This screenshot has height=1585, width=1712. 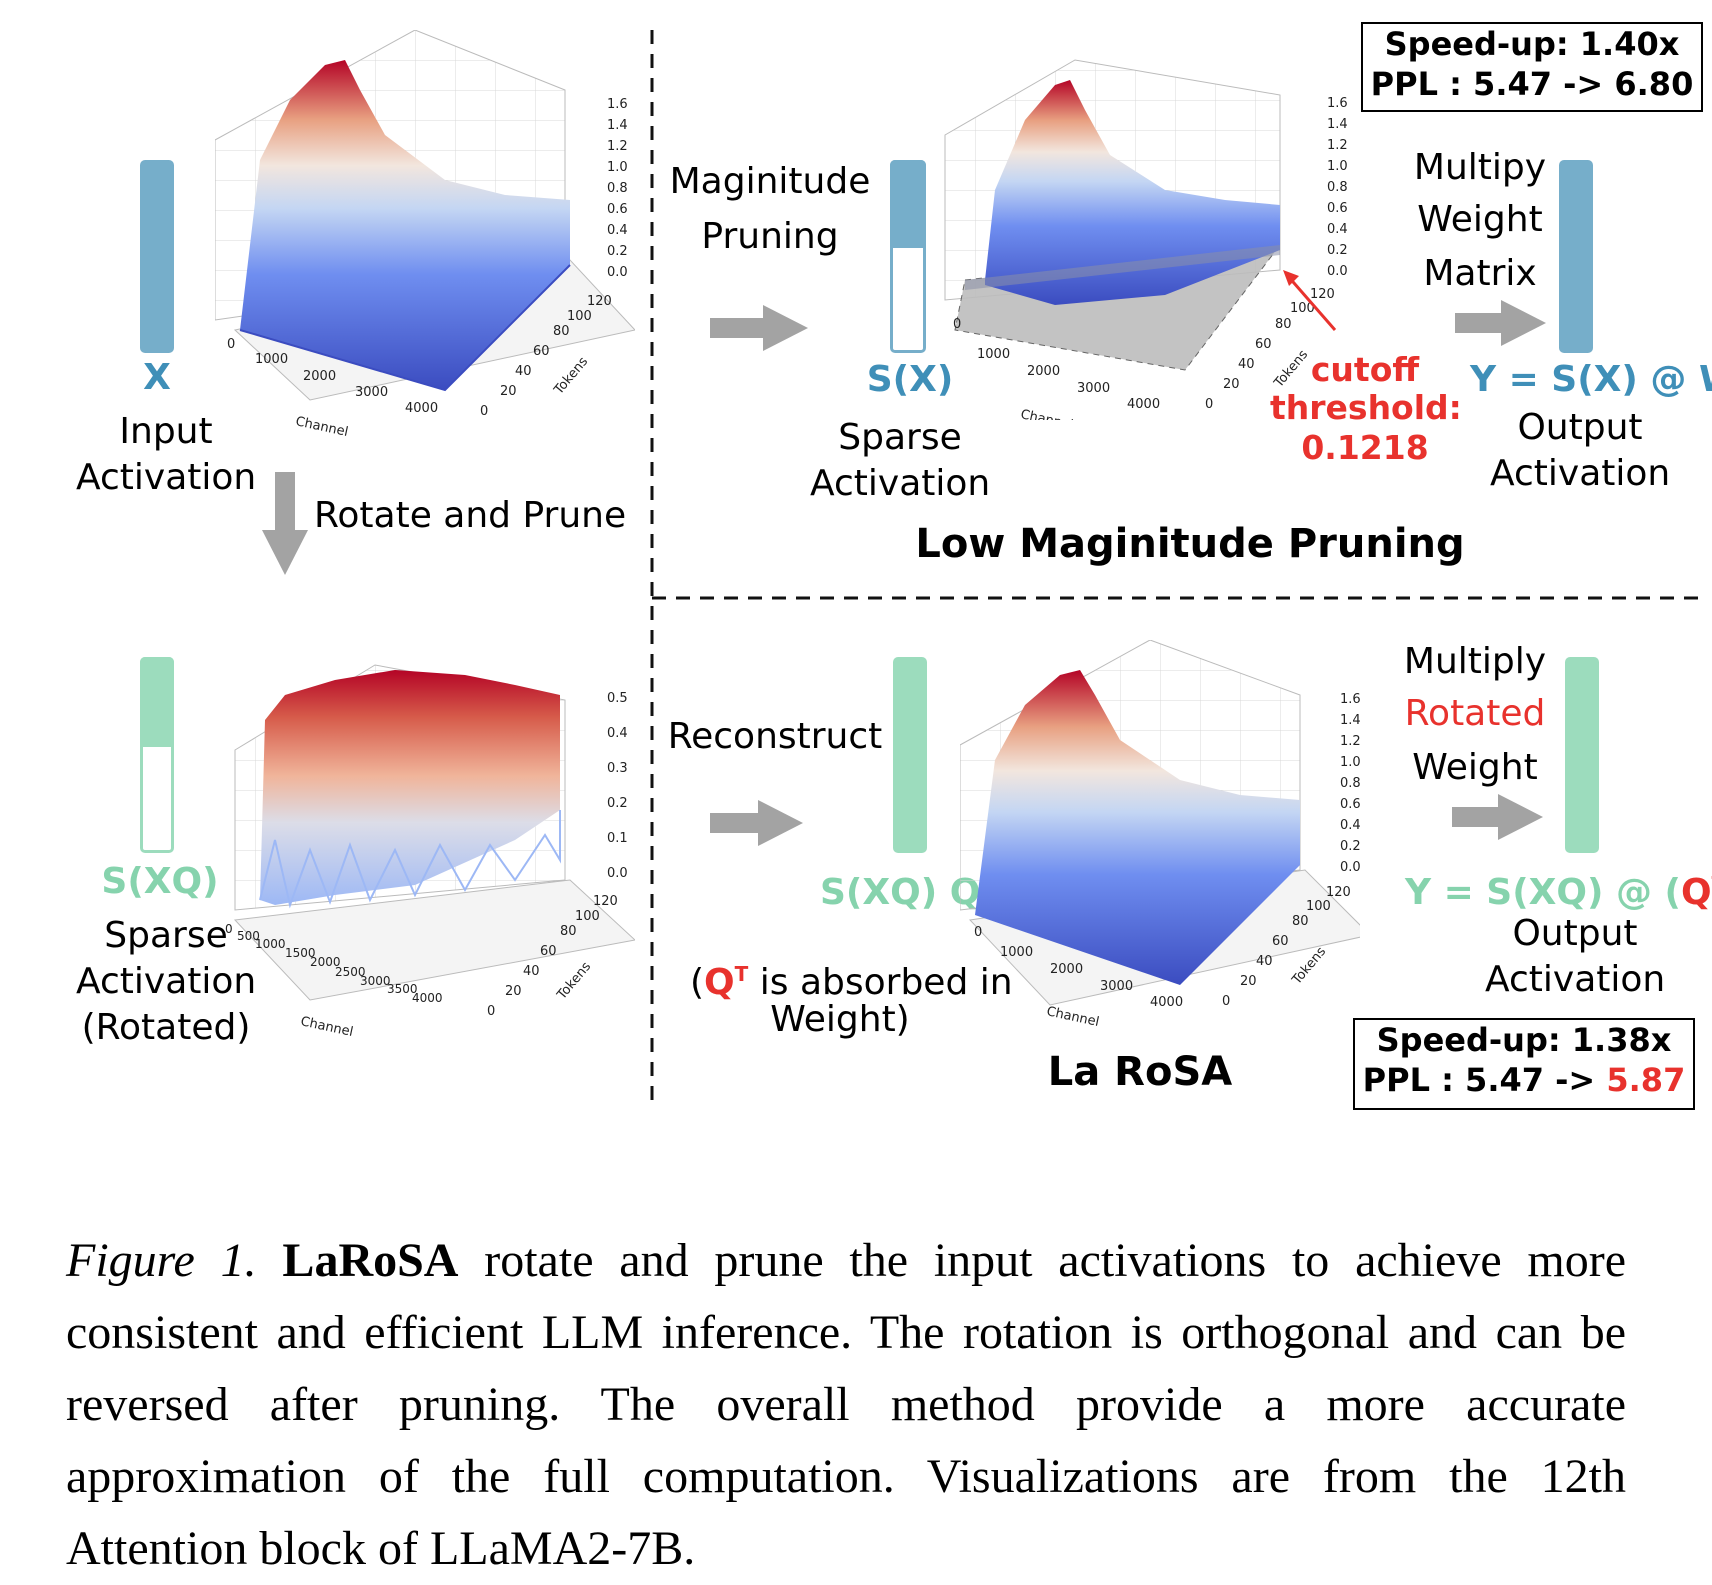 What do you see at coordinates (910, 755) in the screenshot?
I see `reconstructed-vector` at bounding box center [910, 755].